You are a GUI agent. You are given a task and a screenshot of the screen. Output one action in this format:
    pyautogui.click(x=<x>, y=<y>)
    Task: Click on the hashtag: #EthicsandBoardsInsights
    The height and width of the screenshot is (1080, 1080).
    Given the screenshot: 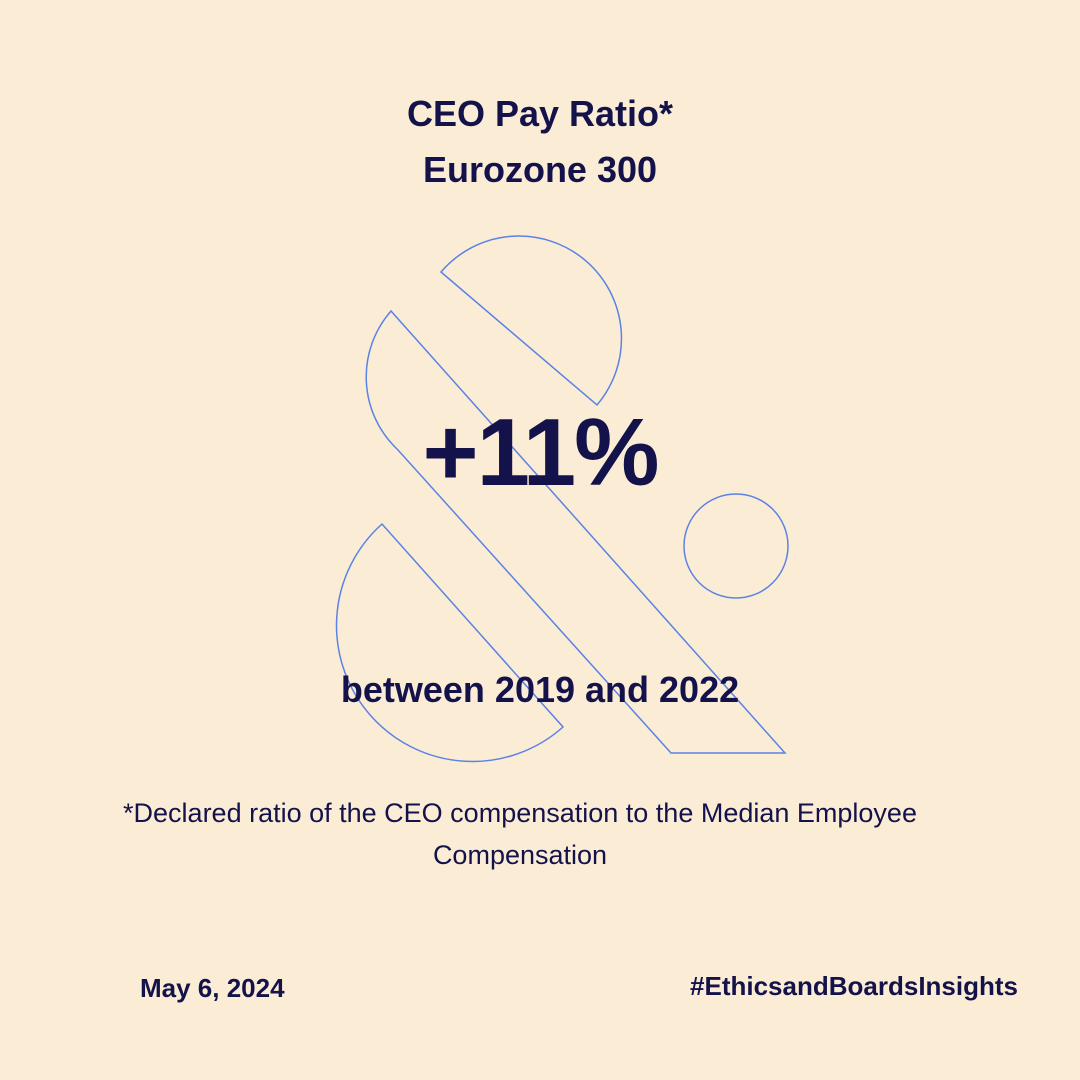 What is the action you would take?
    pyautogui.click(x=854, y=986)
    